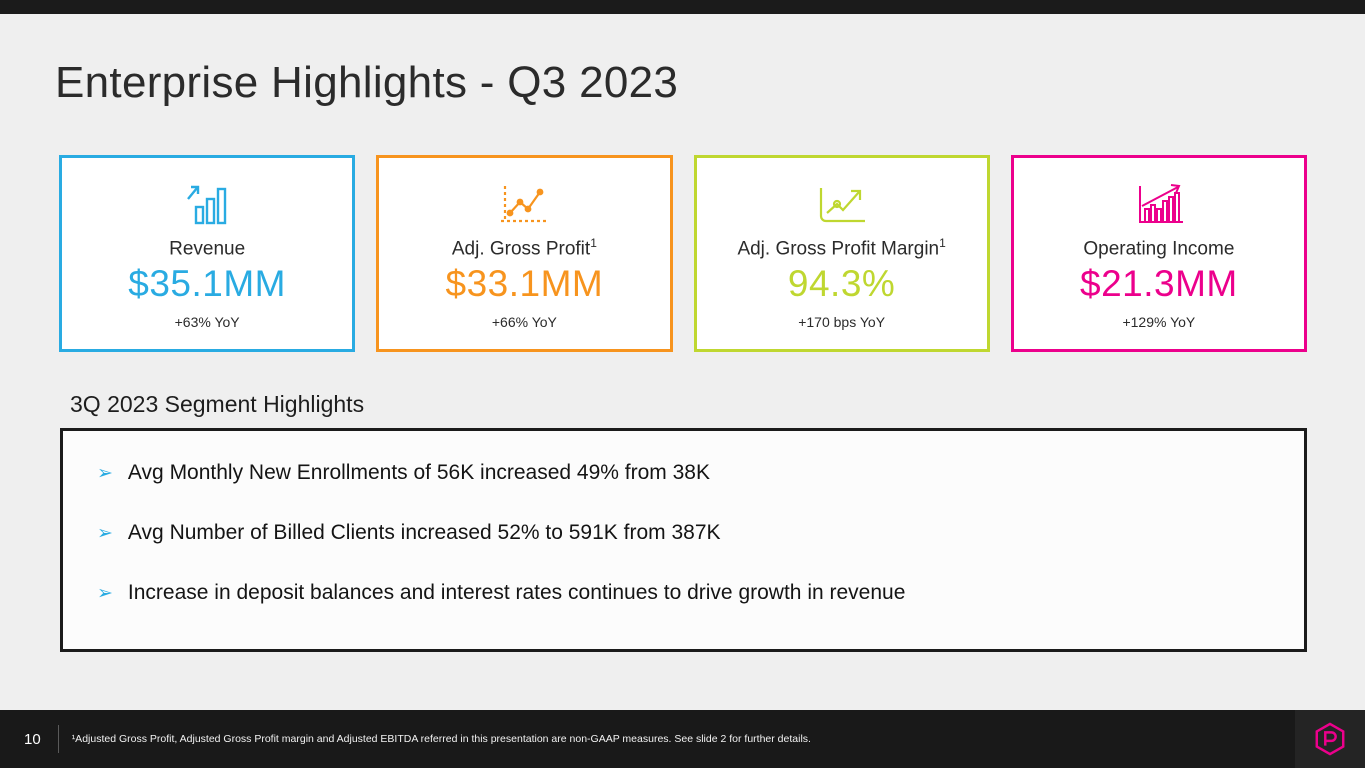  I want to click on bar-chart-rising-icon, so click(207, 203).